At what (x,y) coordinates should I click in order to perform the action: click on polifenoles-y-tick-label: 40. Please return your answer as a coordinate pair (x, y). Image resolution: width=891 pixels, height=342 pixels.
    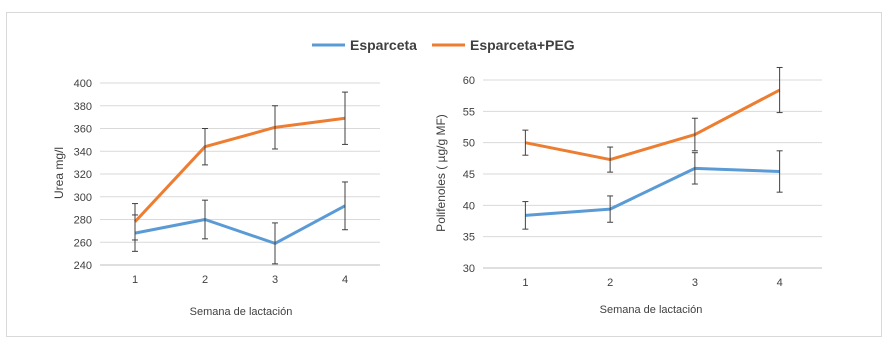
    Looking at the image, I should click on (469, 206).